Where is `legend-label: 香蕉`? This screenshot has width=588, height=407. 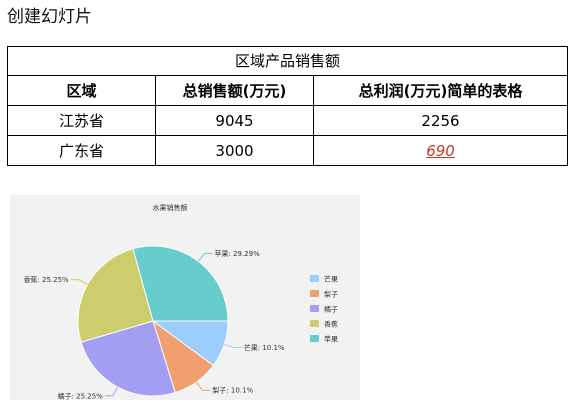 legend-label: 香蕉 is located at coordinates (331, 324).